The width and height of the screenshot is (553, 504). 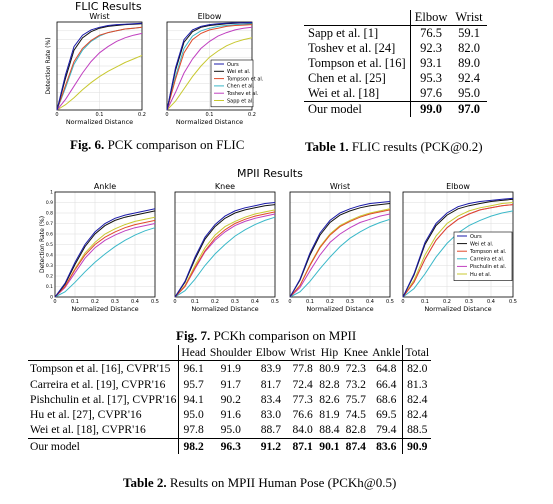 I want to click on table2-header-cell: Ankle, so click(x=387, y=353).